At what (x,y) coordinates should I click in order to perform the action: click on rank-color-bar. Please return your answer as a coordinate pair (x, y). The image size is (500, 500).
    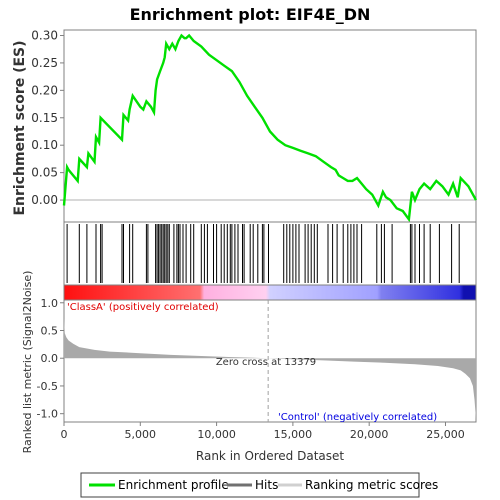
    Looking at the image, I should click on (270, 292).